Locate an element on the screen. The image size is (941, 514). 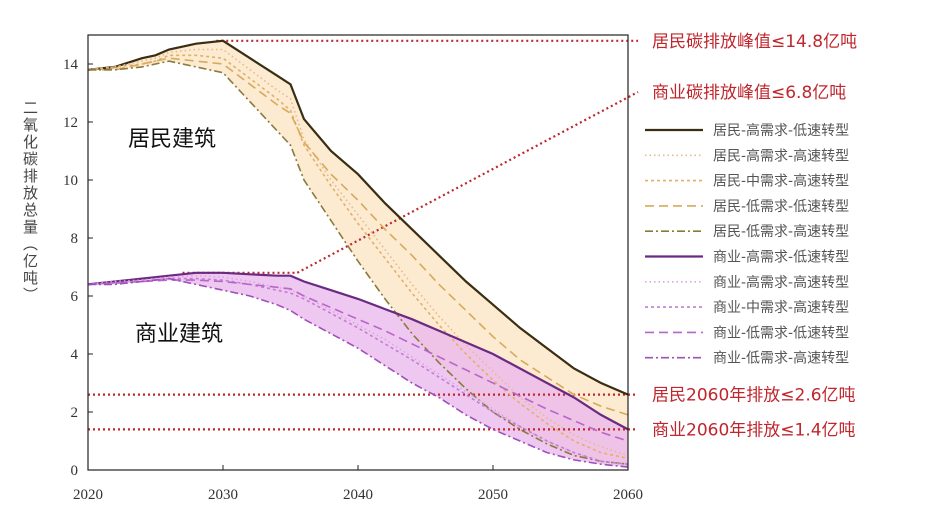
commercial-region-label: 商业建筑 is located at coordinates (179, 334).